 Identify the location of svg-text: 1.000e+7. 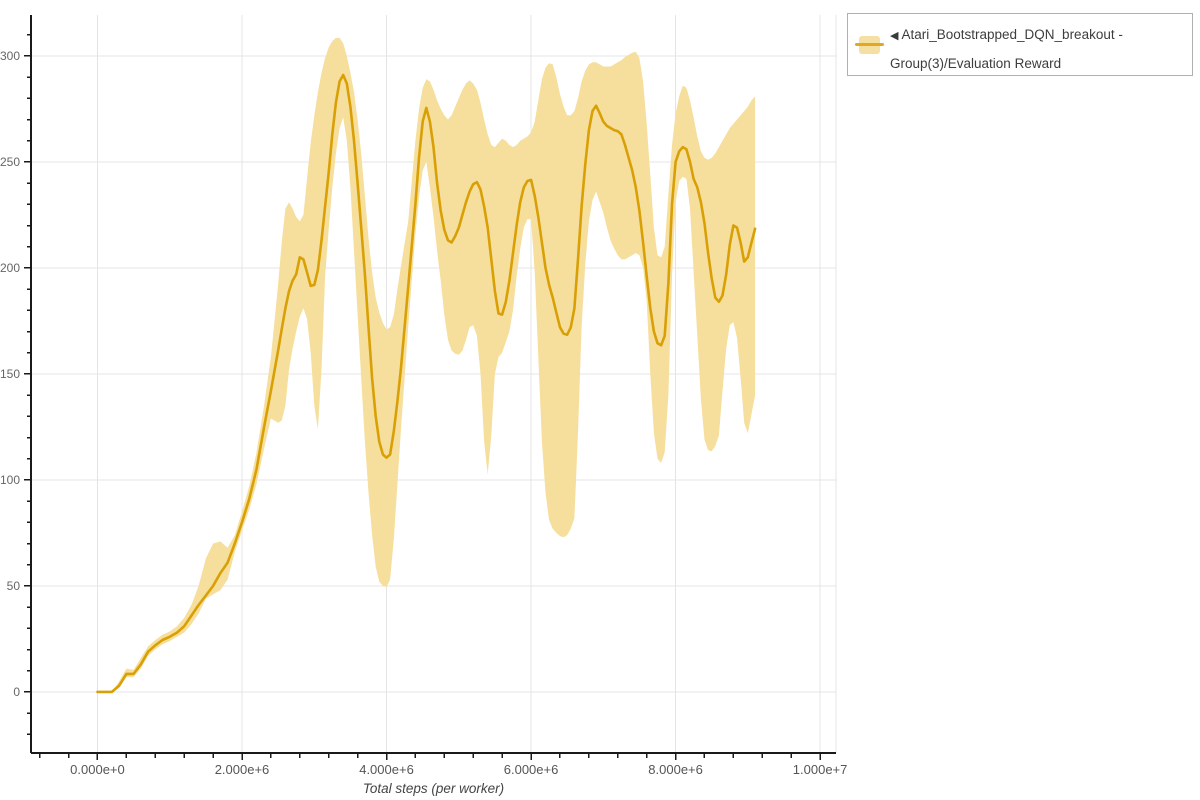
(820, 769).